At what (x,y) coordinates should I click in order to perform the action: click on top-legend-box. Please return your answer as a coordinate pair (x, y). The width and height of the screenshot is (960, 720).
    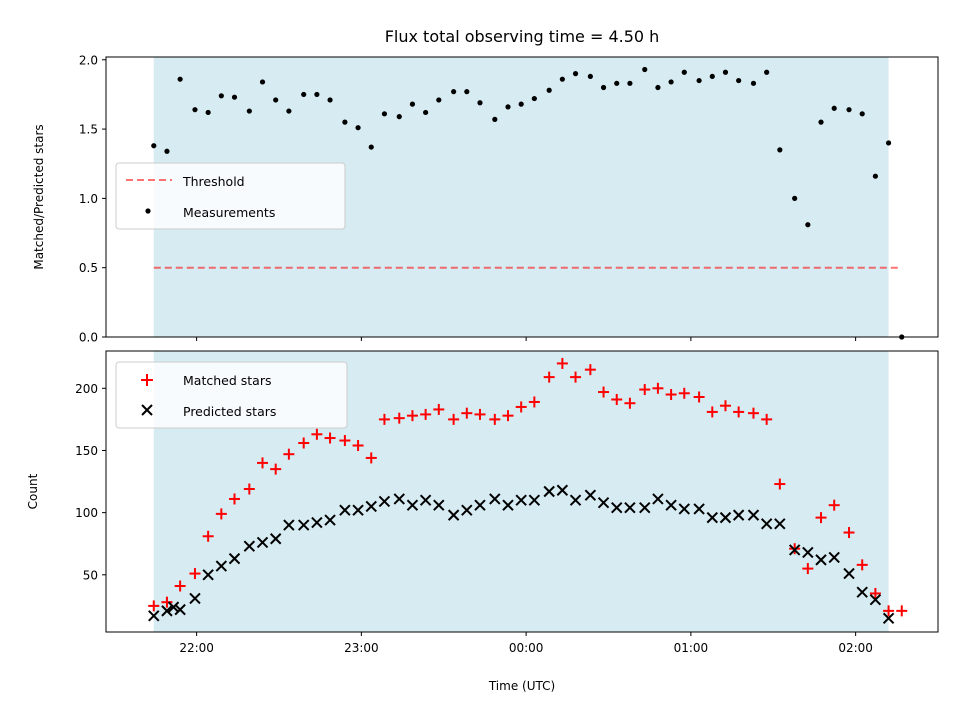
    Looking at the image, I should click on (230, 196).